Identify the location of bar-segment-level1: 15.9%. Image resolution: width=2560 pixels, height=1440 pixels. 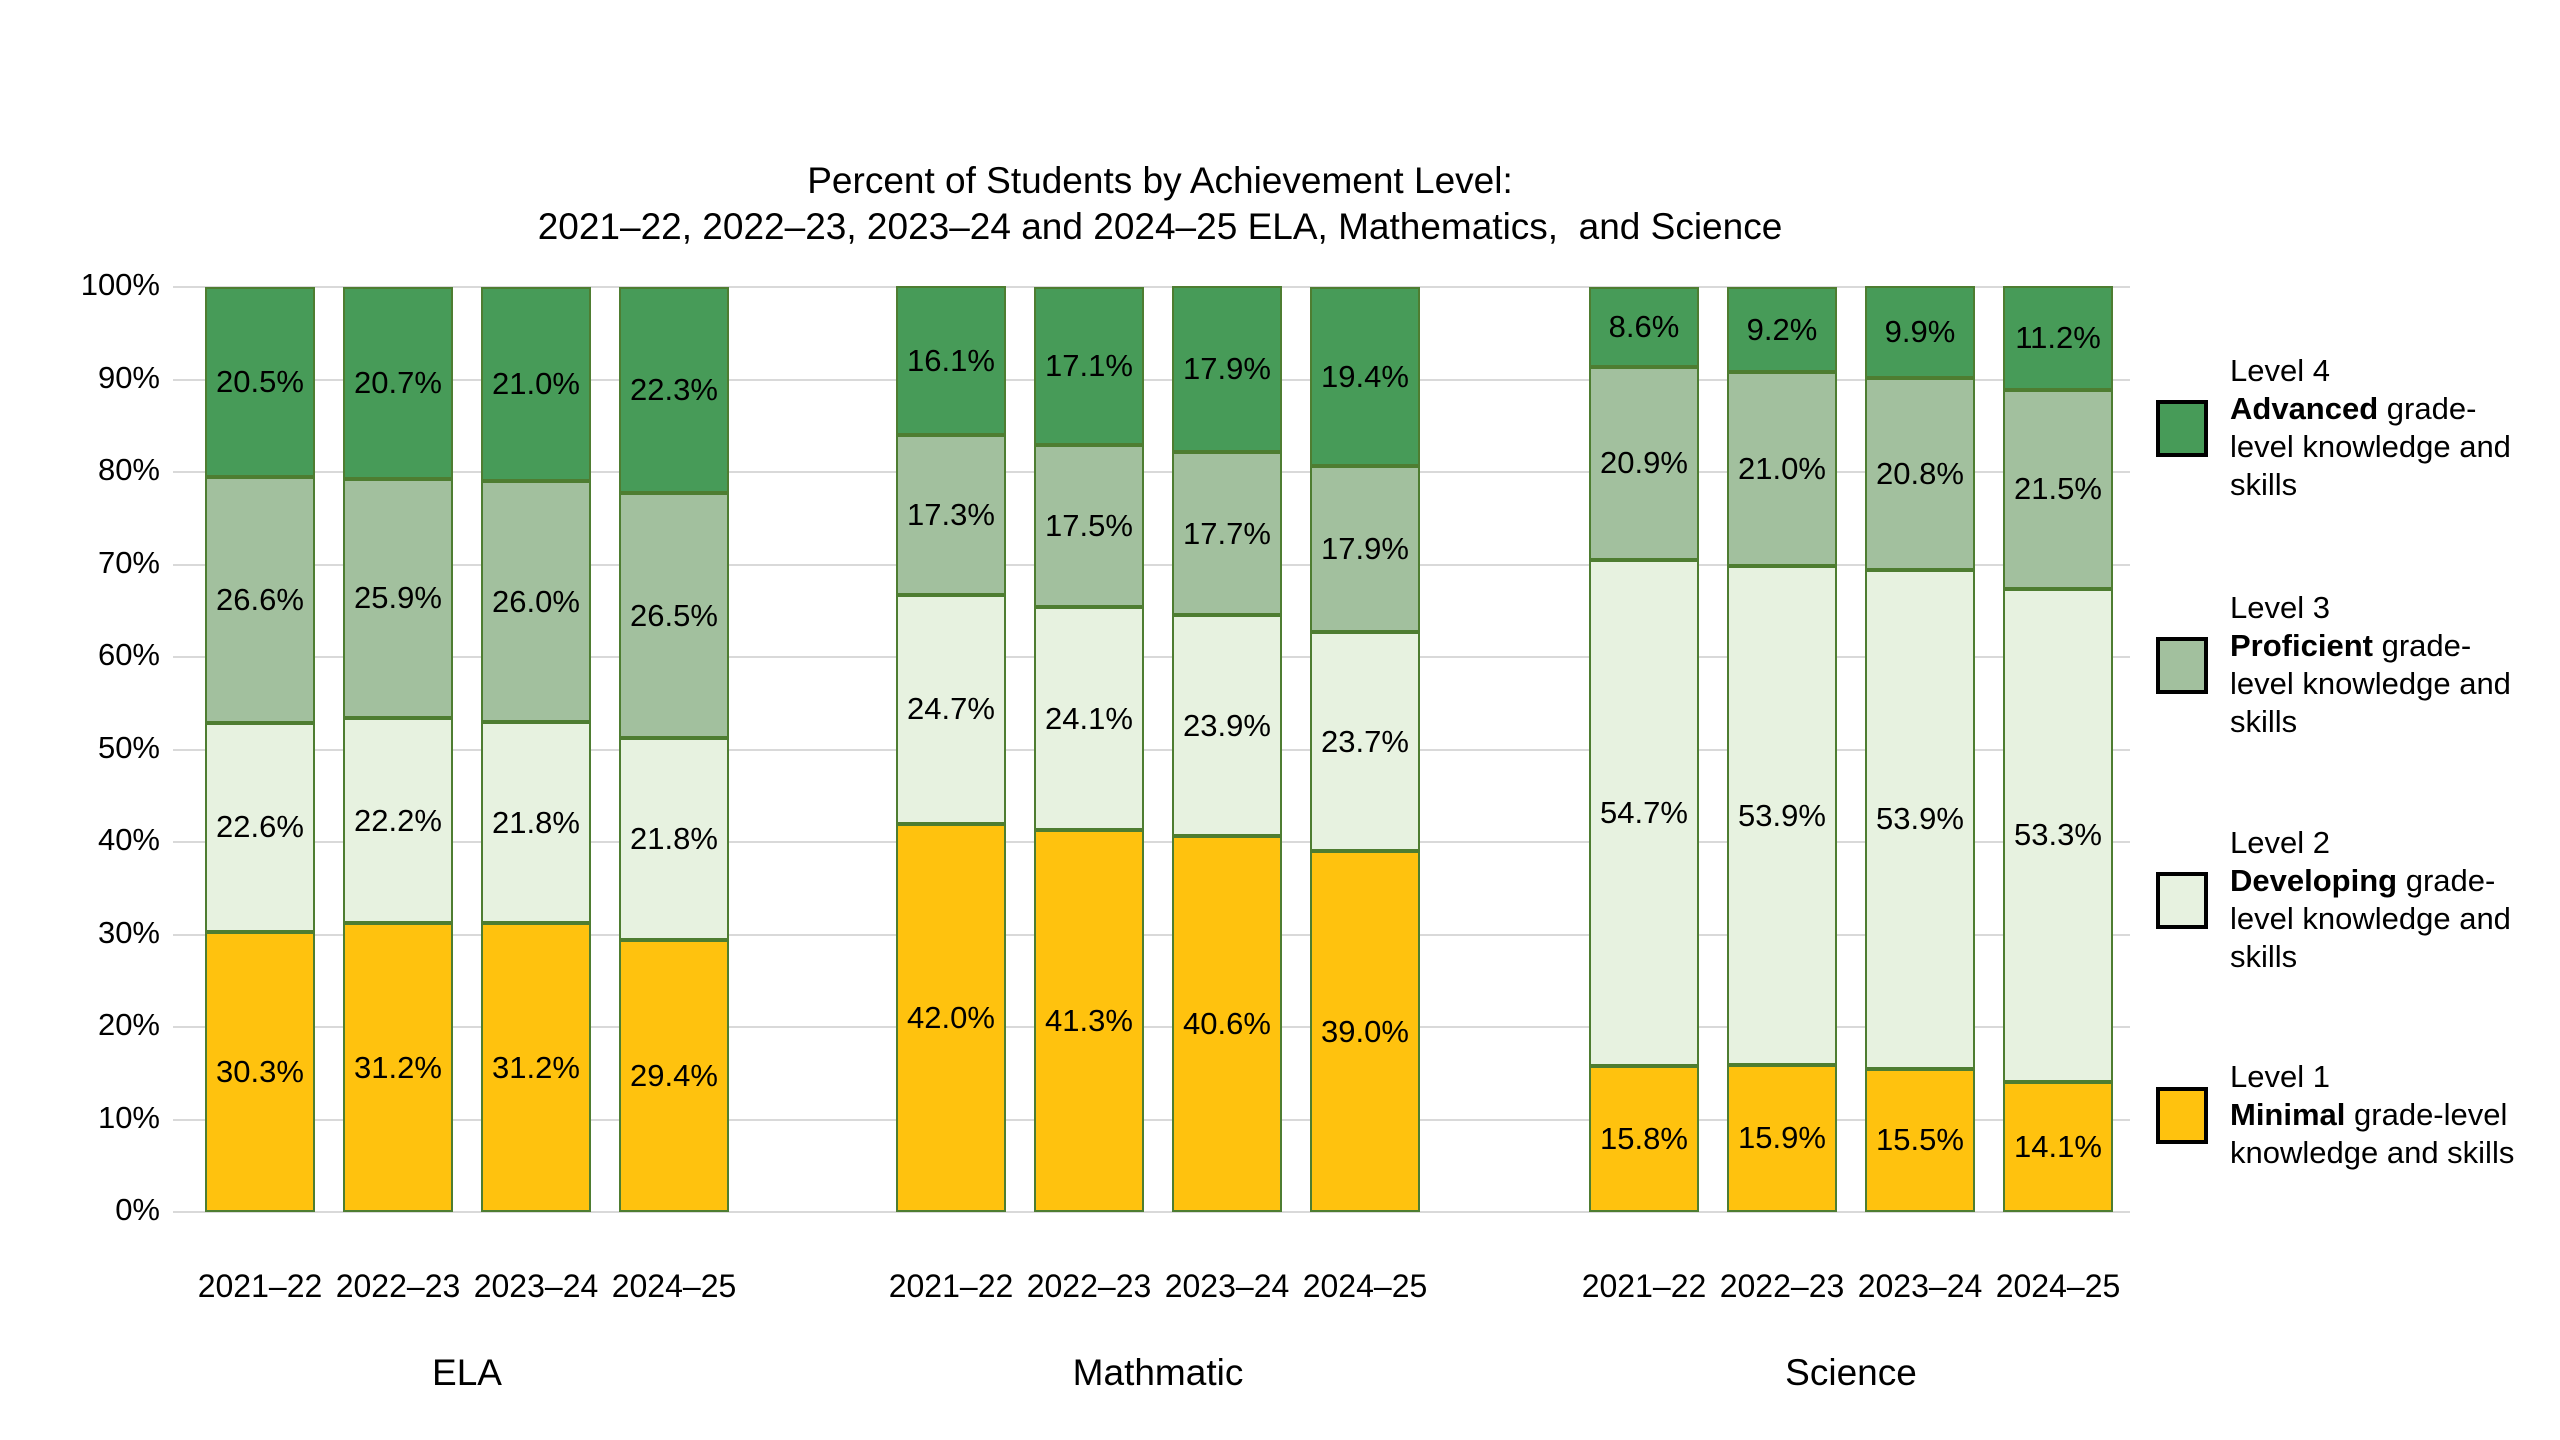
(1782, 1138).